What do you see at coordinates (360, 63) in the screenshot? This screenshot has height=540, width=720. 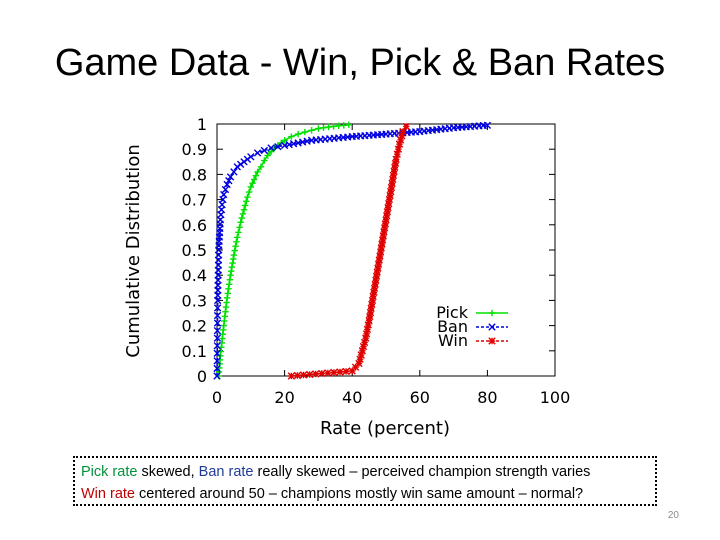 I see `slide-title: Game Data - Win, Pick & Ban Rates` at bounding box center [360, 63].